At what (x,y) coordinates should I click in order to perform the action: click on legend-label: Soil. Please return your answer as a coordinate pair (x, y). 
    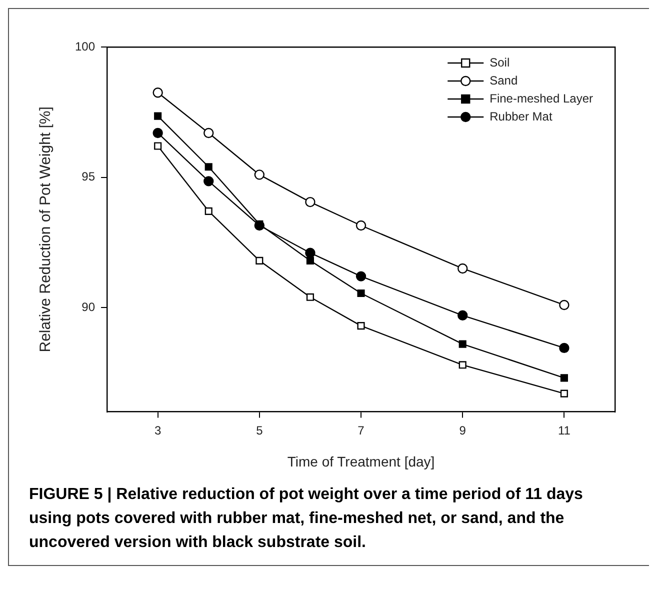
    Looking at the image, I should click on (500, 62).